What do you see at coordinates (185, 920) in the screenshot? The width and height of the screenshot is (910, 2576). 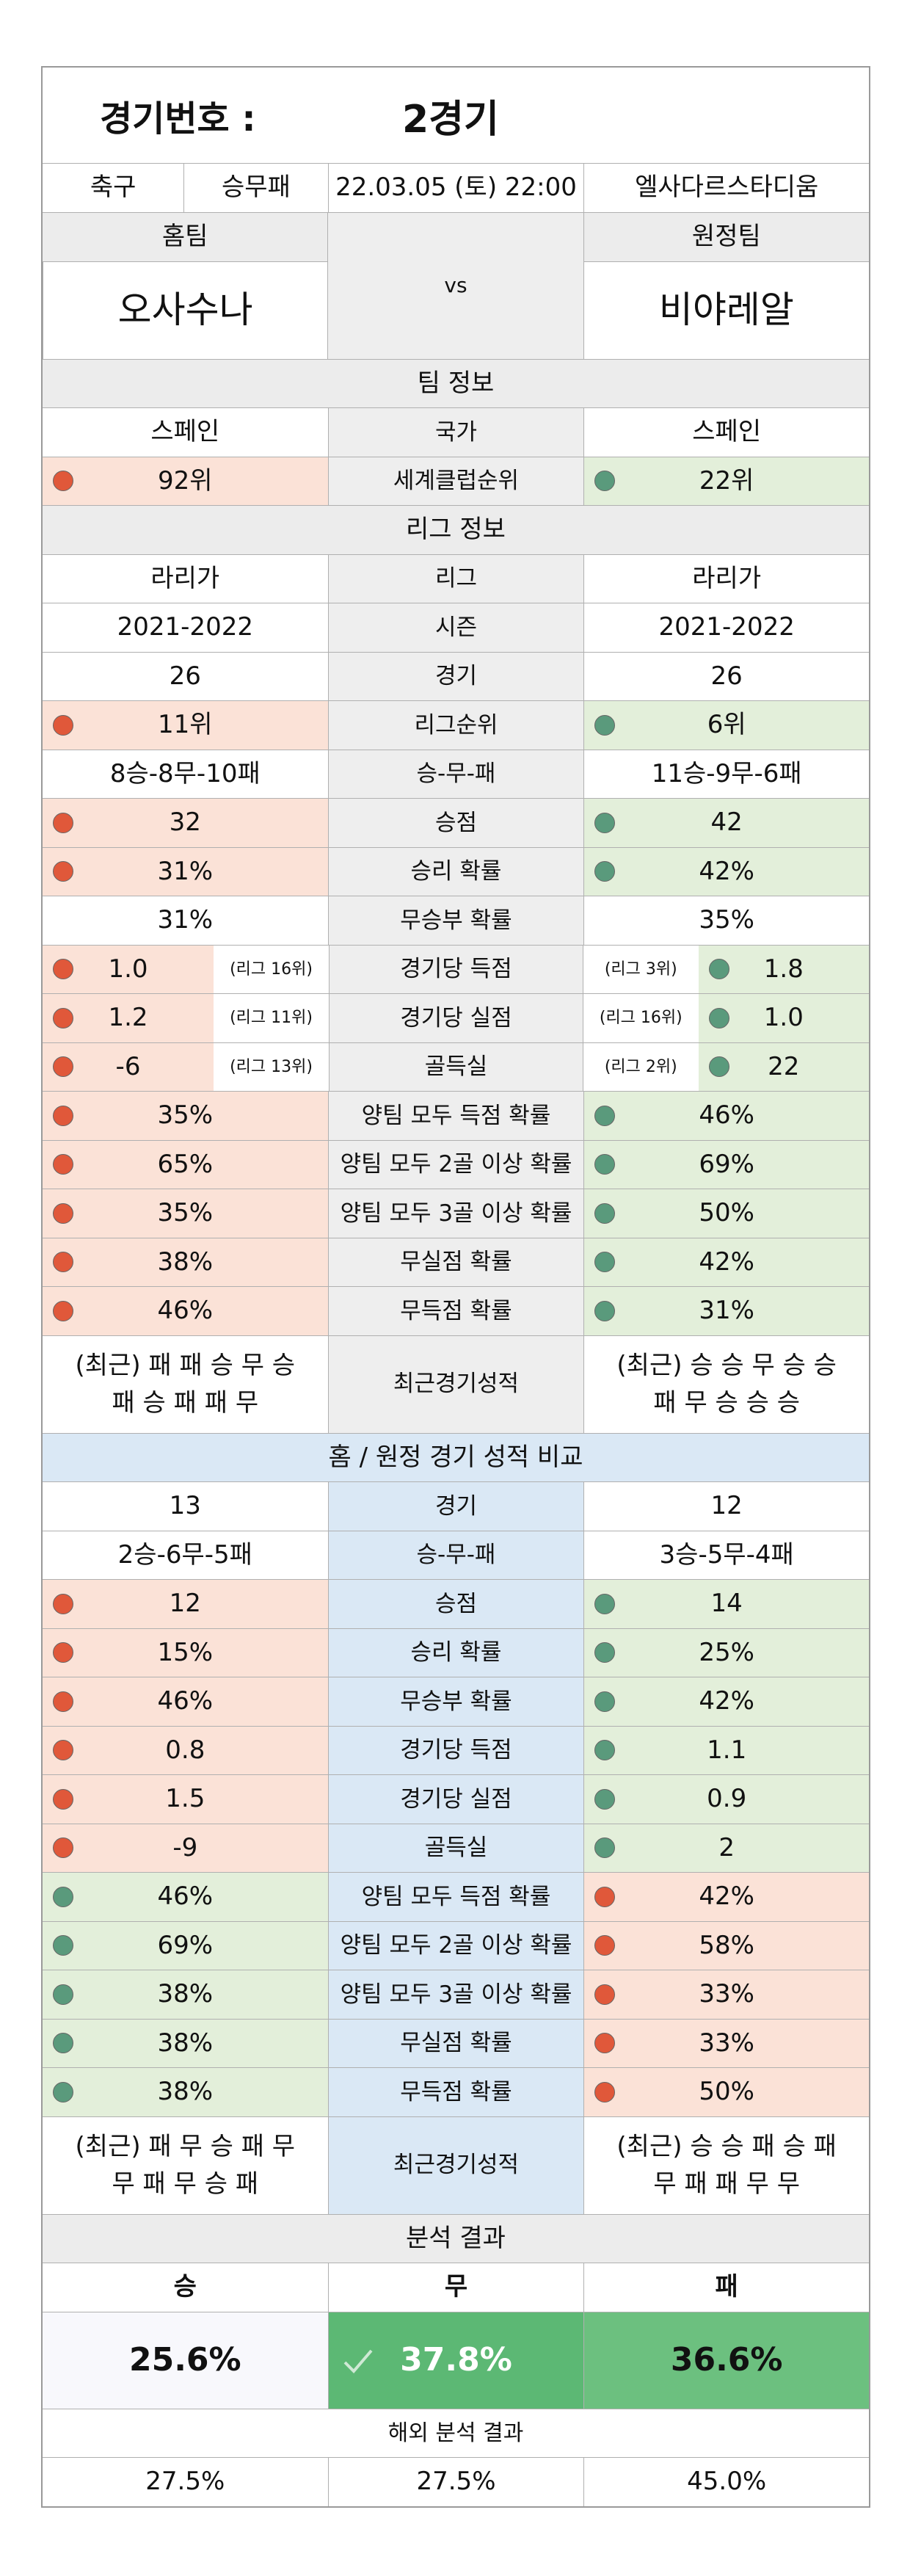 I see `home-value: 31%` at bounding box center [185, 920].